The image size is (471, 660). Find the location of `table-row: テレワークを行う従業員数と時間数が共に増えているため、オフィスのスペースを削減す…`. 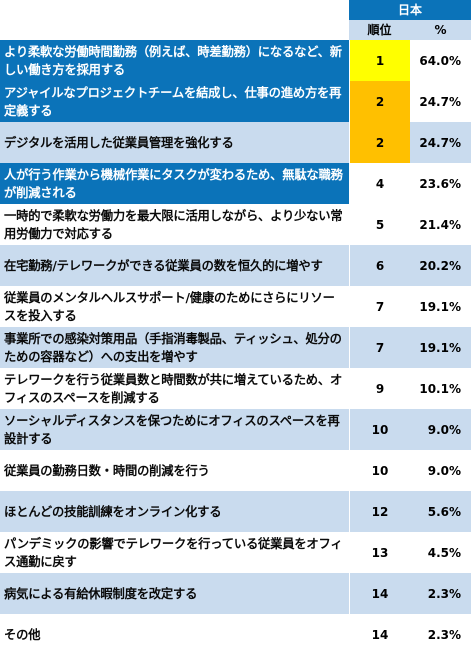

table-row: テレワークを行う従業員数と時間数が共に増えているため、オフィスのスペースを削減す… is located at coordinates (235, 388).